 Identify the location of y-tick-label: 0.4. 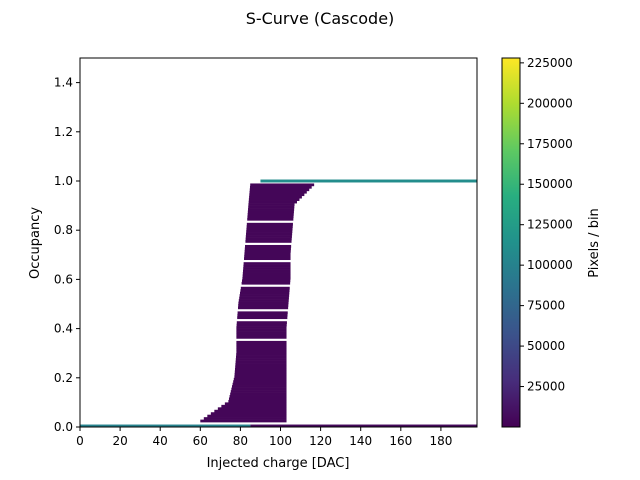
(63, 329).